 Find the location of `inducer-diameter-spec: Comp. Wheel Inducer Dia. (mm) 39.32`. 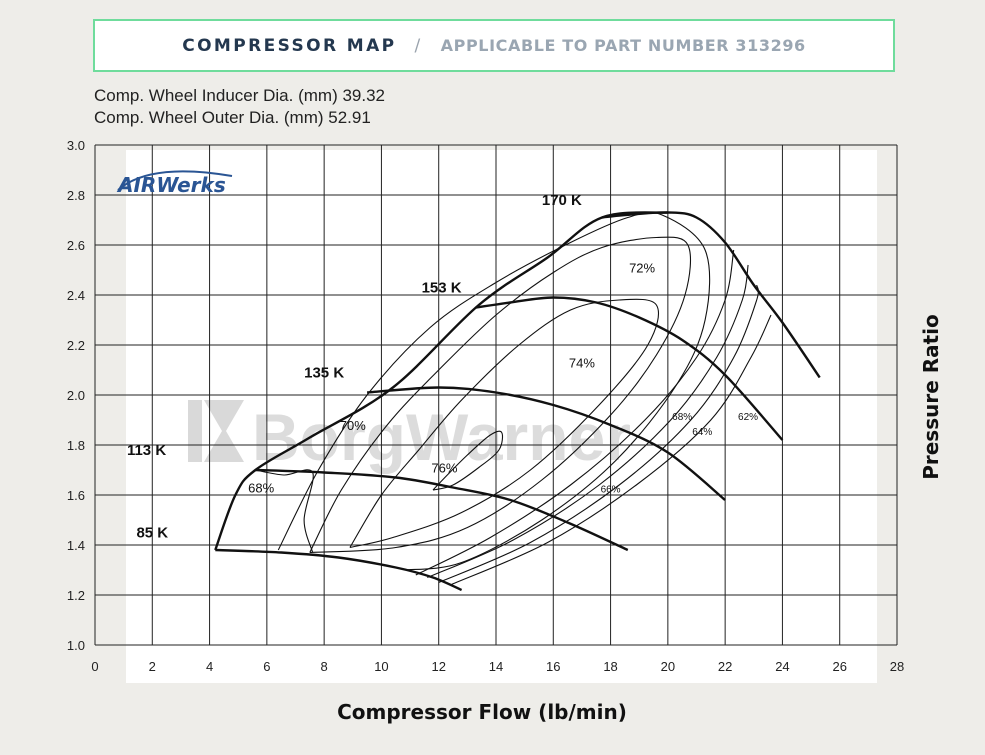

inducer-diameter-spec: Comp. Wheel Inducer Dia. (mm) 39.32 is located at coordinates (239, 95).